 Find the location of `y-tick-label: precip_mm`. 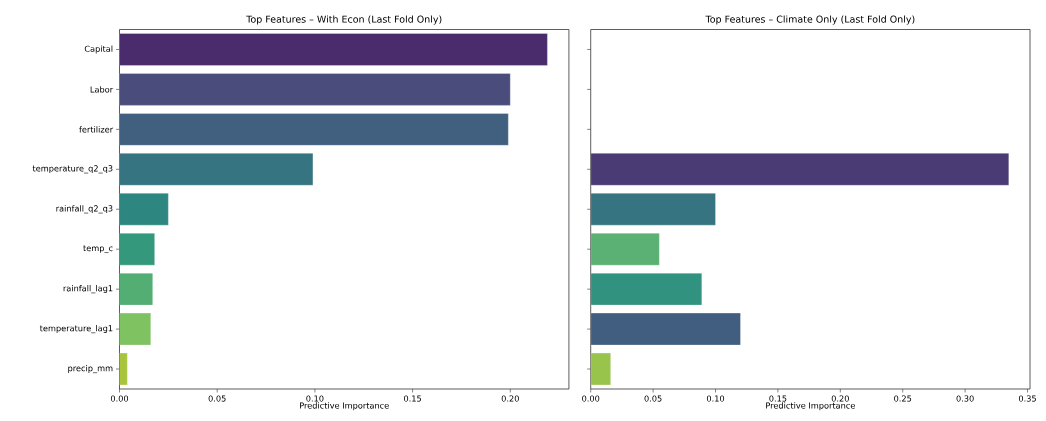

y-tick-label: precip_mm is located at coordinates (90, 369).